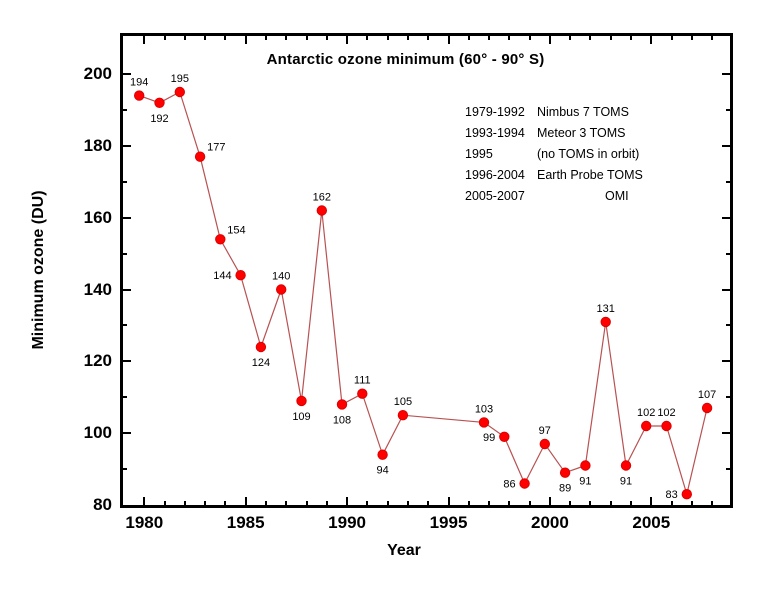 The height and width of the screenshot is (599, 777). I want to click on data-point-label: 107, so click(707, 395).